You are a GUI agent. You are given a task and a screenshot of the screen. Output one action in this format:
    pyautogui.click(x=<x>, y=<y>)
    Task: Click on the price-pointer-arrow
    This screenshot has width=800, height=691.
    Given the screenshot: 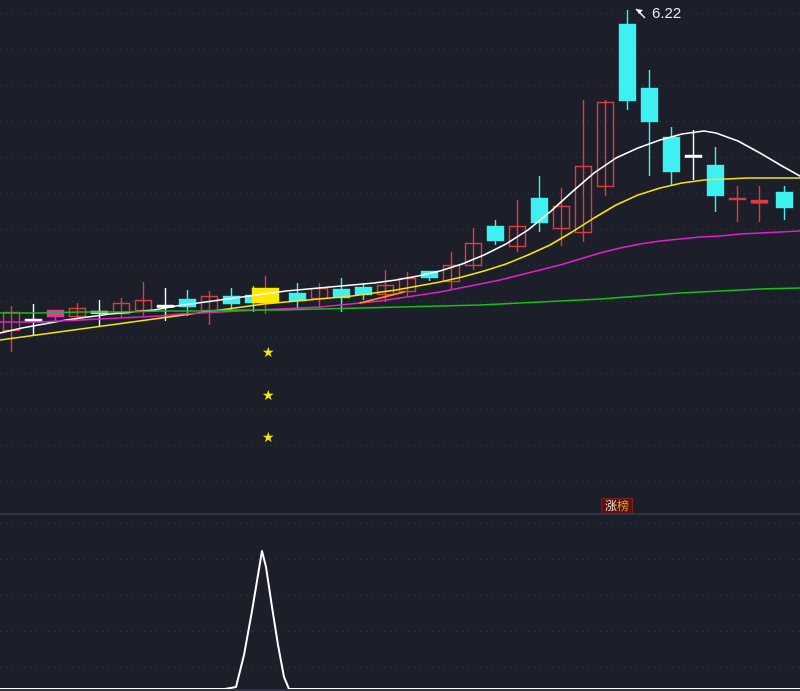 What is the action you would take?
    pyautogui.click(x=640, y=13)
    